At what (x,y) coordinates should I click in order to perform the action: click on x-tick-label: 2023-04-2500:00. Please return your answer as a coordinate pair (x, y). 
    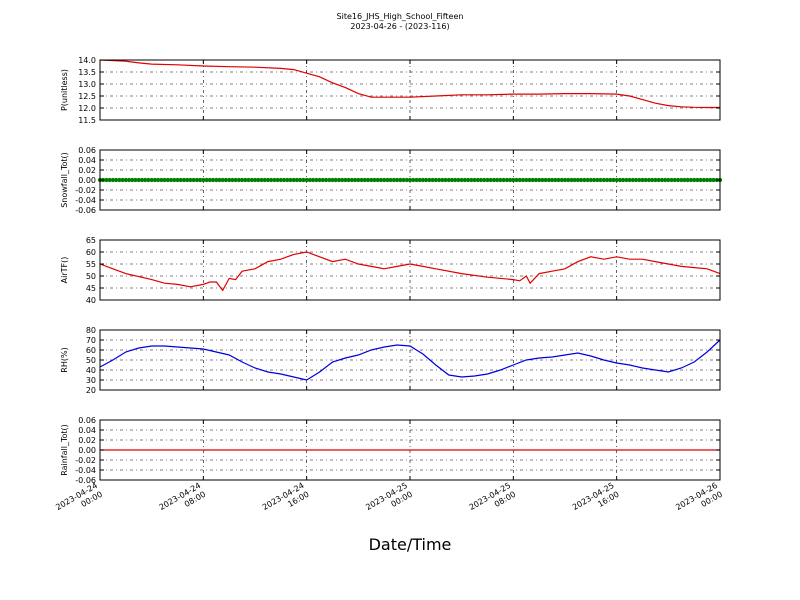
    Looking at the image, I should click on (389, 501).